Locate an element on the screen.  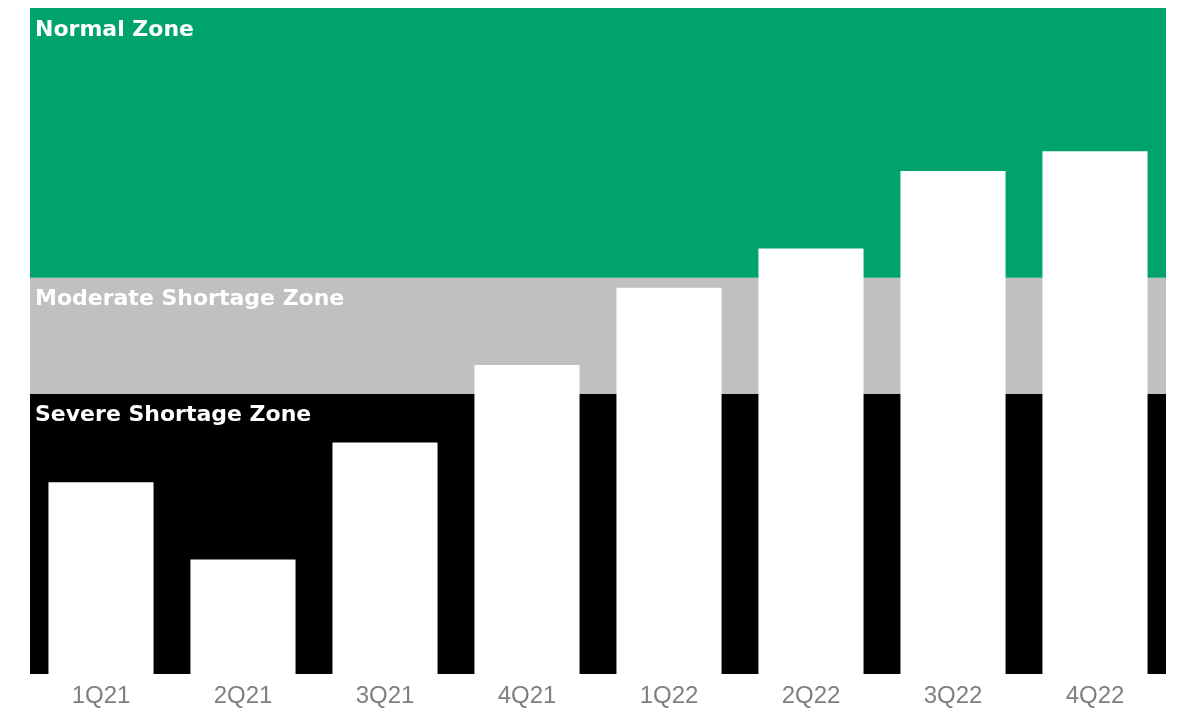
x-tick-label: 2Q21 is located at coordinates (243, 694).